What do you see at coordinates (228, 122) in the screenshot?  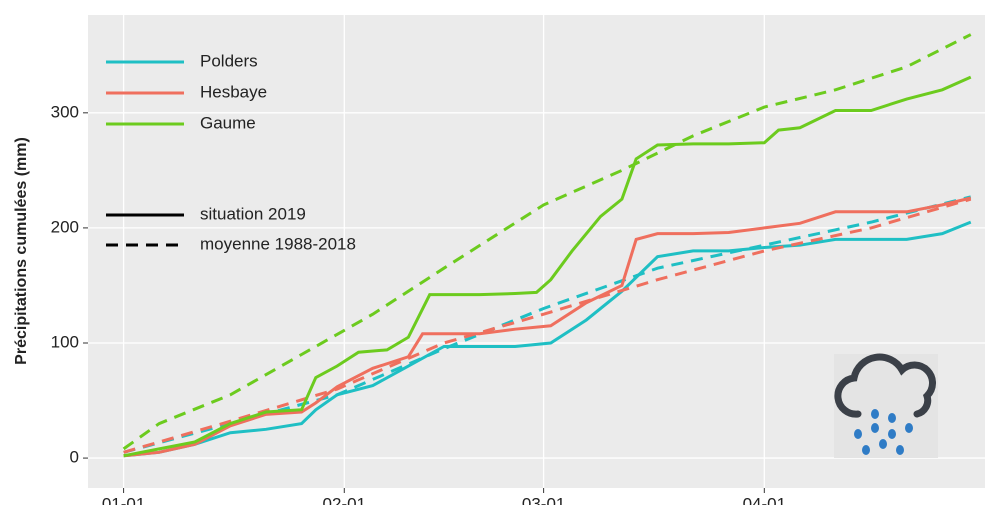 I see `legend-label: Gaume` at bounding box center [228, 122].